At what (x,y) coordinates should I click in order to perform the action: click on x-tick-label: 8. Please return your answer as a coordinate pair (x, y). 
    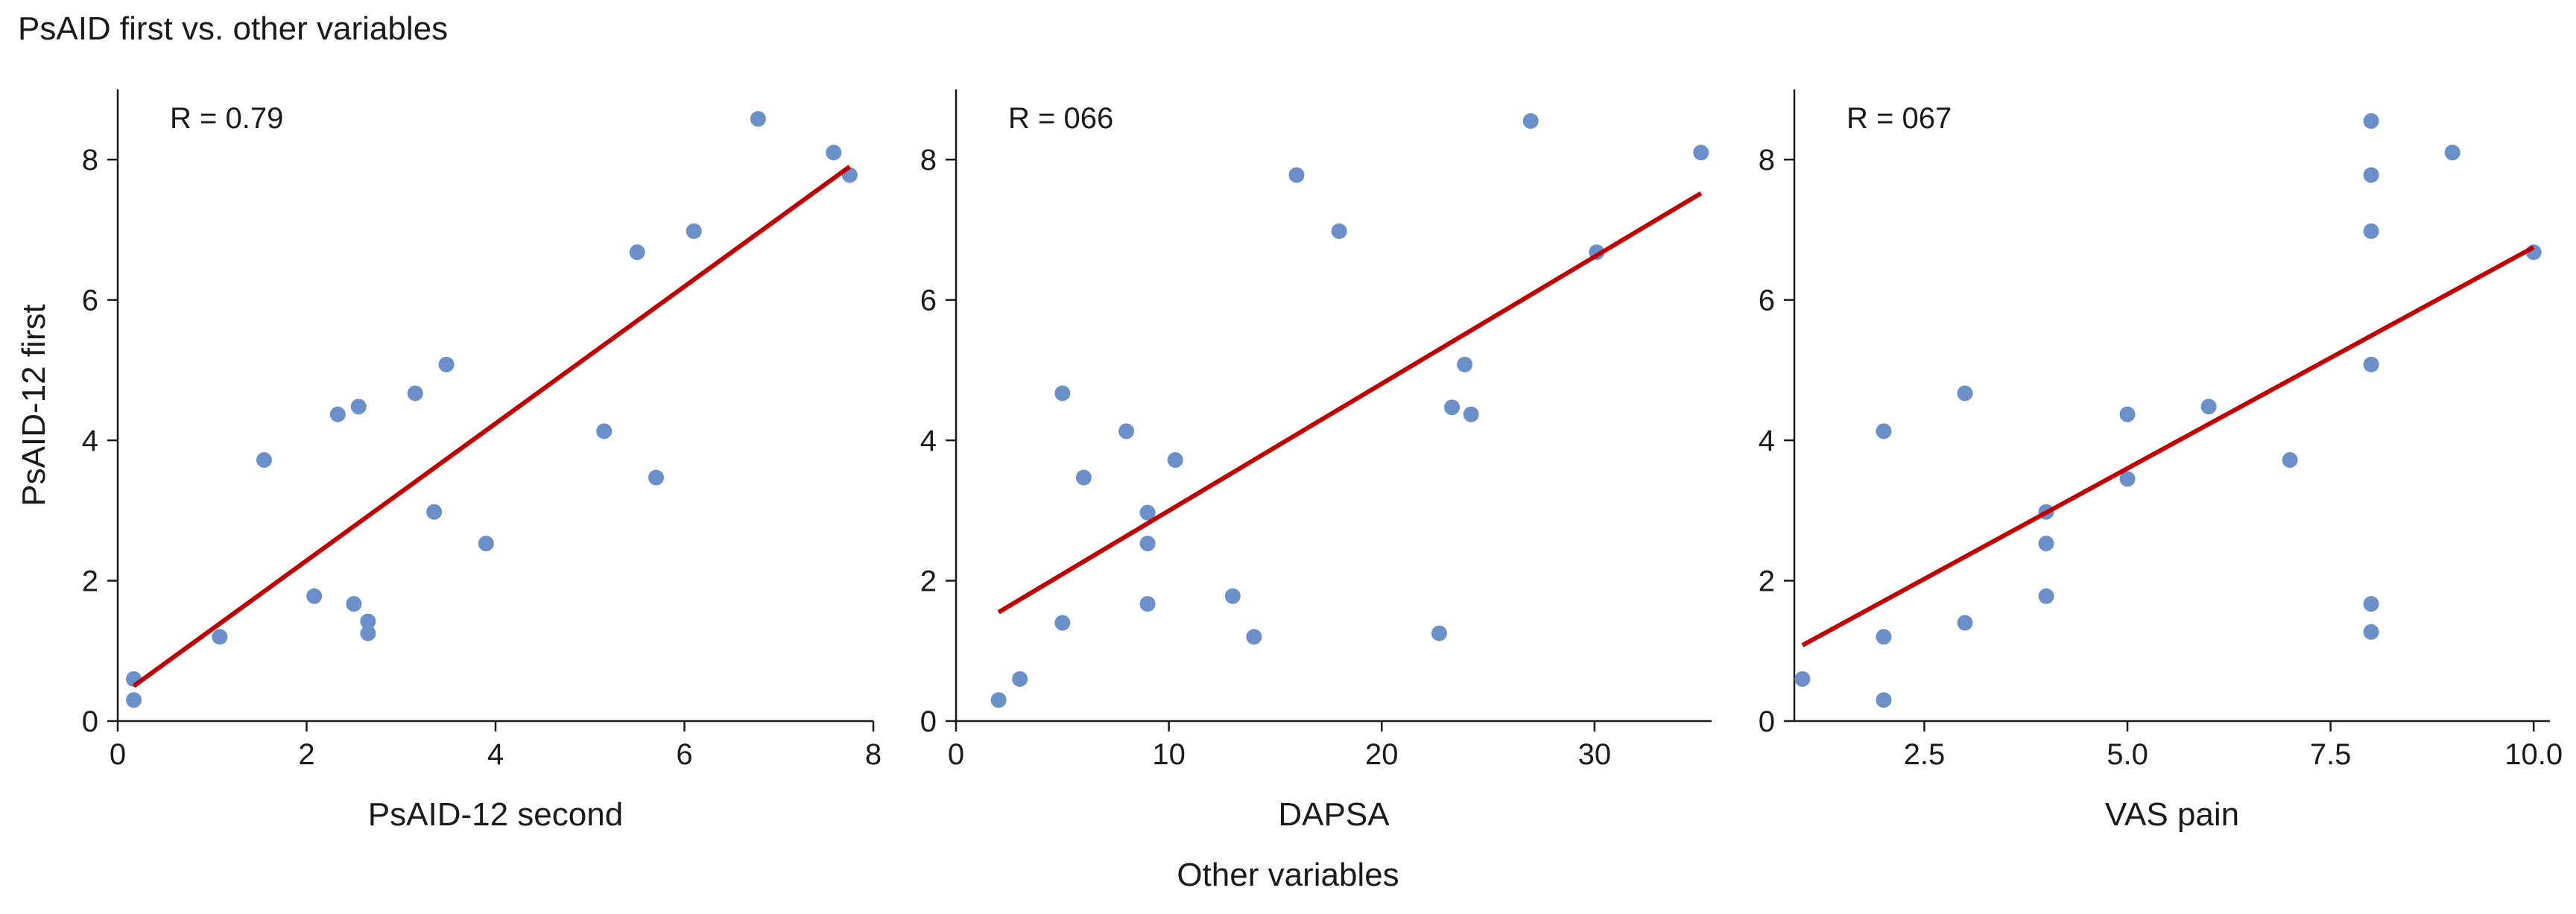
    Looking at the image, I should click on (874, 754).